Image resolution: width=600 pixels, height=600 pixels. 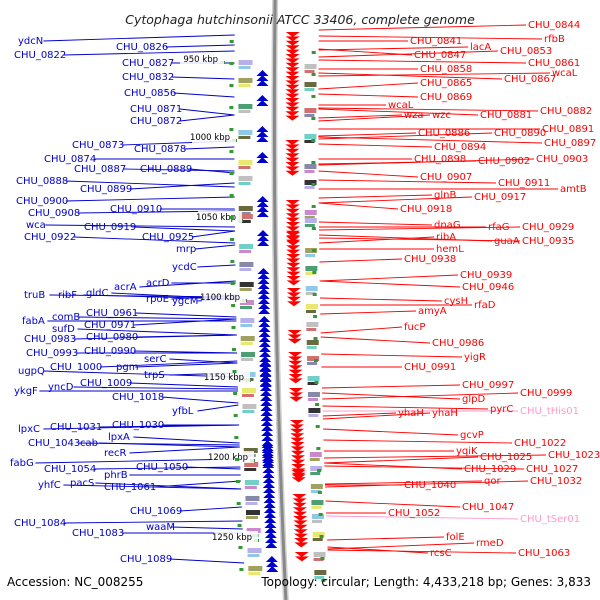 What do you see at coordinates (574, 455) in the screenshot?
I see `right-gene-label: CHU_1023` at bounding box center [574, 455].